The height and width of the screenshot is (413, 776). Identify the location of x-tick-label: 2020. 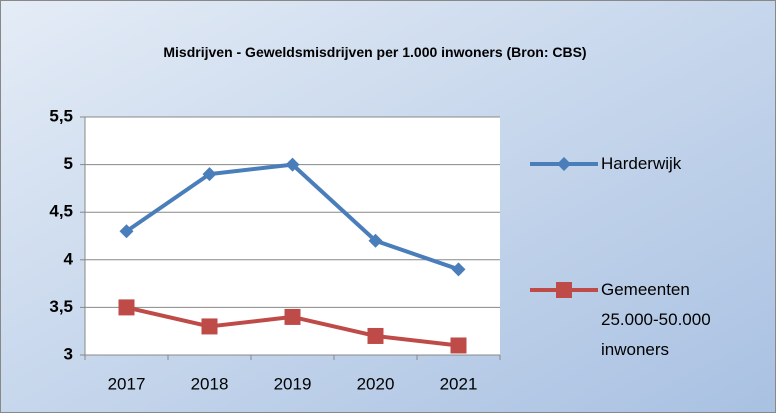
(376, 383).